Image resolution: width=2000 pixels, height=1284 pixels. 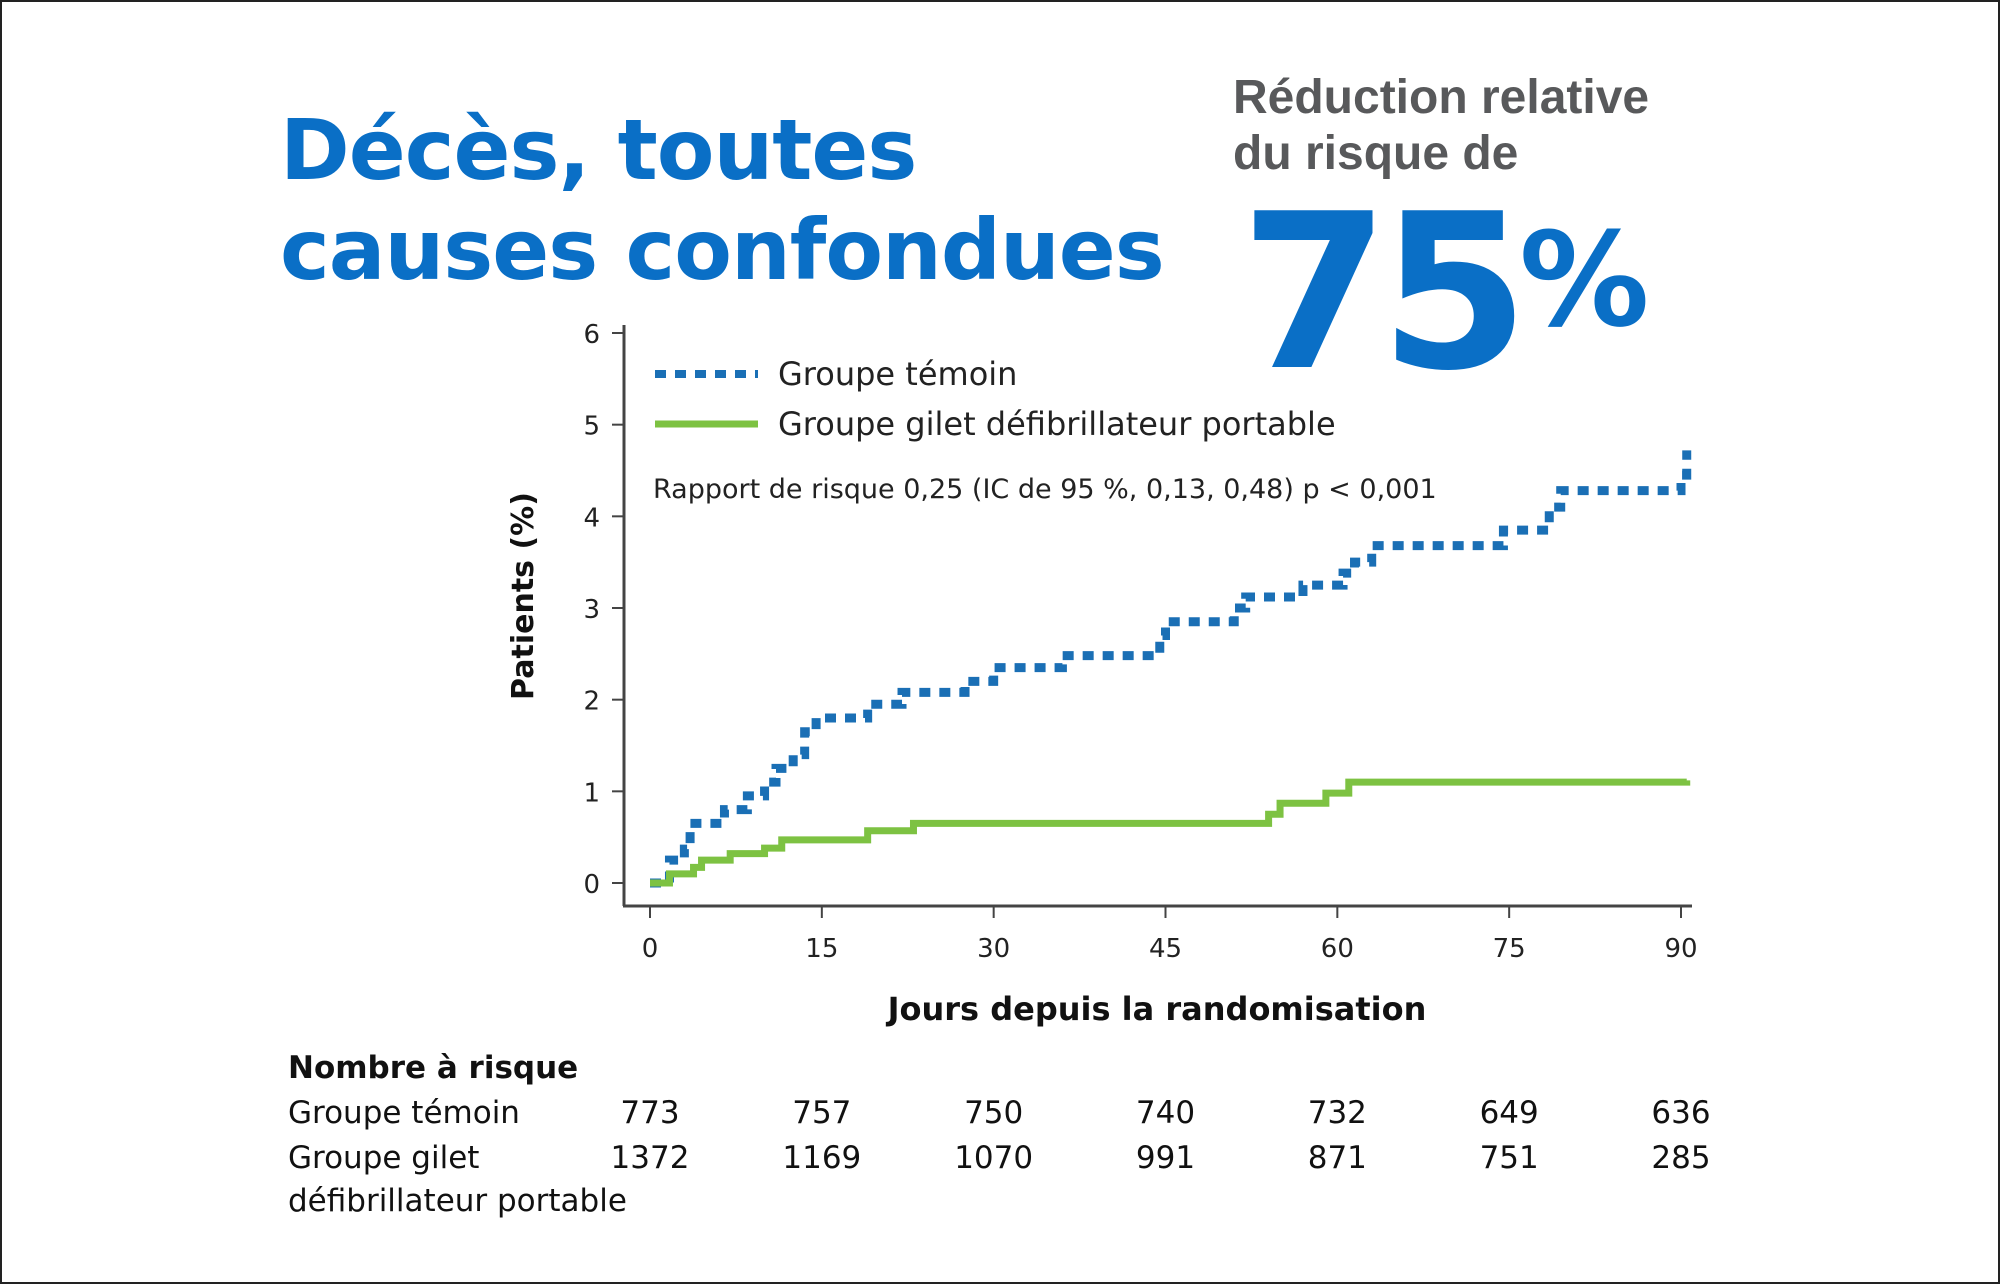 What do you see at coordinates (591, 427) in the screenshot?
I see `y-tick-label: 5` at bounding box center [591, 427].